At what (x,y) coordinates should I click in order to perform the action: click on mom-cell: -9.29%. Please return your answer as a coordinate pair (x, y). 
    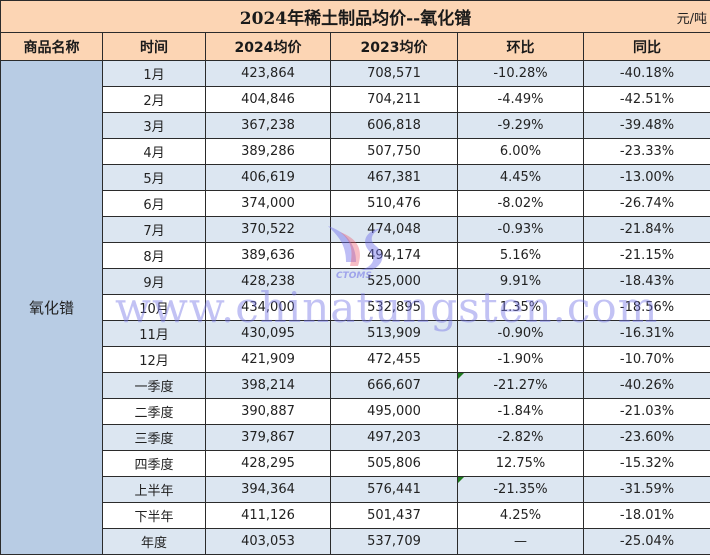
    Looking at the image, I should click on (520, 125).